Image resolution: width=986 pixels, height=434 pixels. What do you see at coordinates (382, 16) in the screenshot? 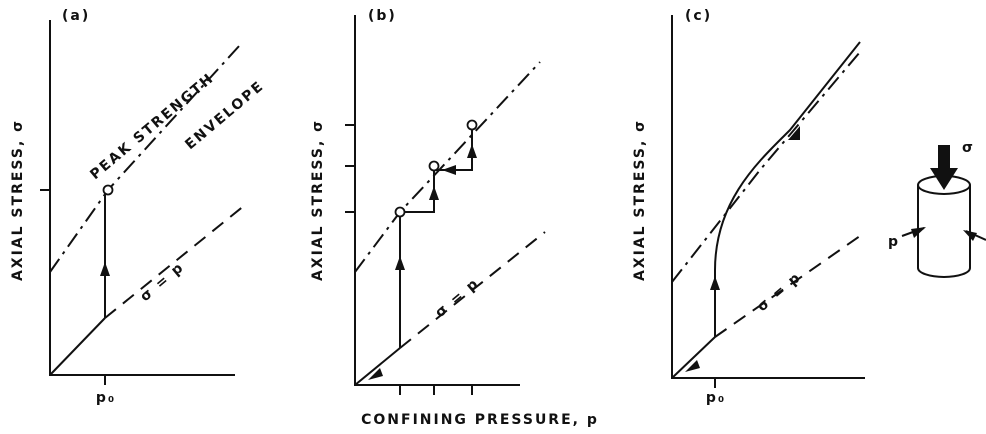
I see `panel-label: (b)` at bounding box center [382, 16].